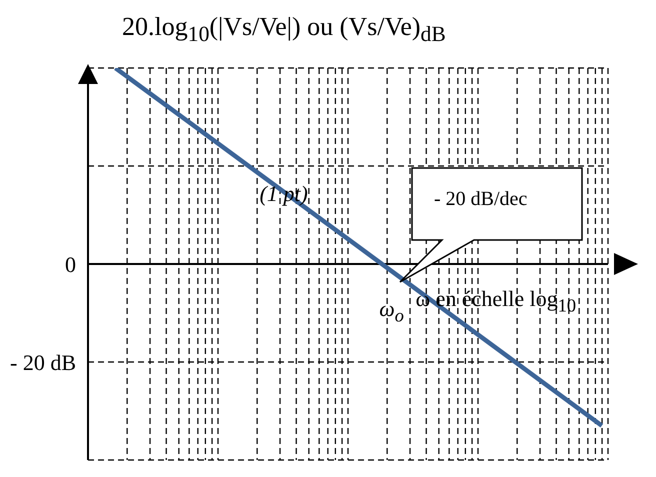 This screenshot has width=656, height=477. What do you see at coordinates (43, 362) in the screenshot?
I see `y-tick-label: - 20 dB` at bounding box center [43, 362].